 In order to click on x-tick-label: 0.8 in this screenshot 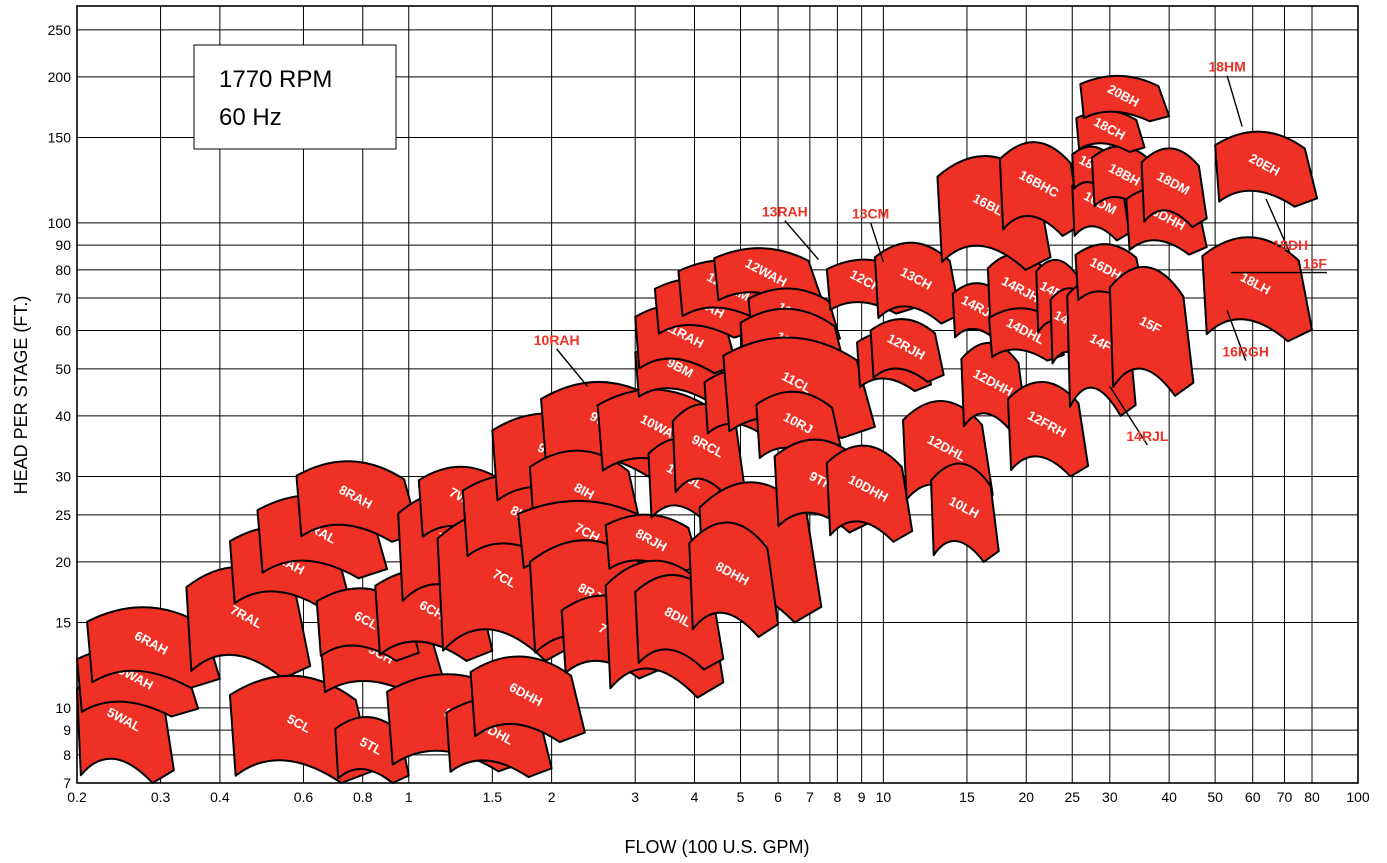, I will do `click(363, 797)`.